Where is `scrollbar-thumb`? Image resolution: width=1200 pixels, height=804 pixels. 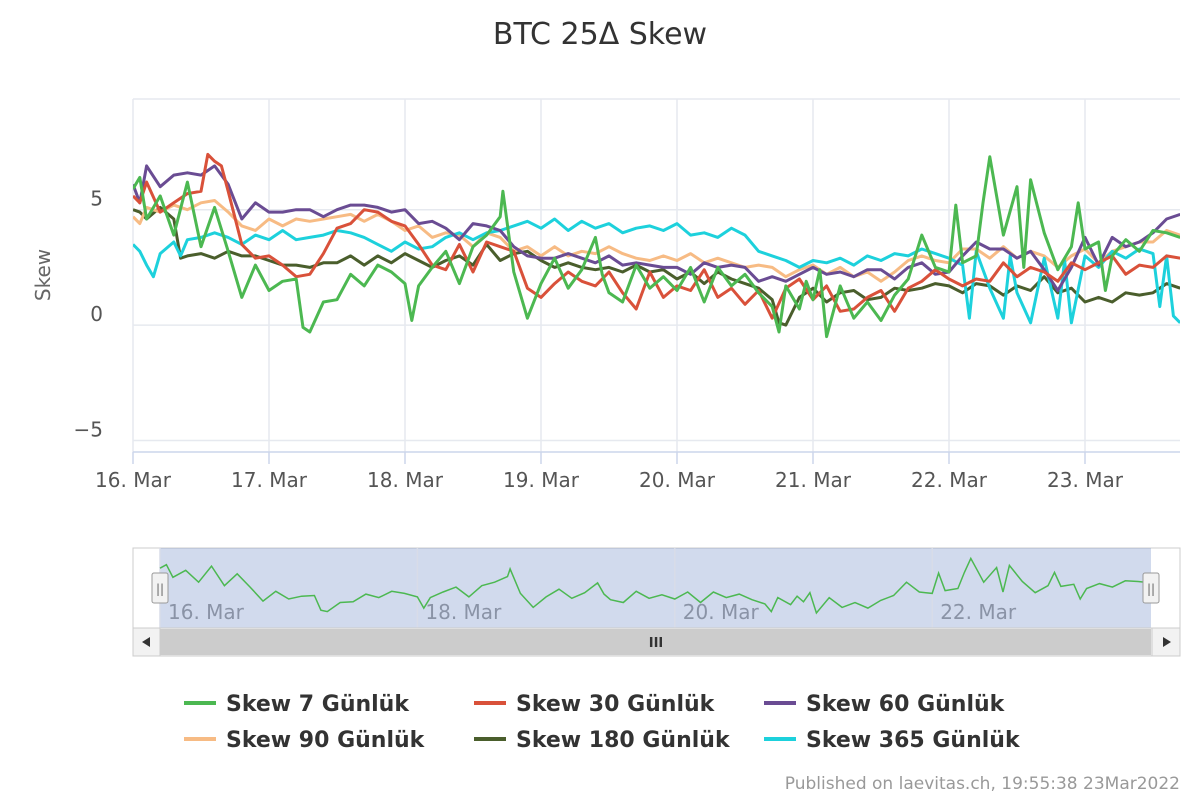
scrollbar-thumb is located at coordinates (655, 642).